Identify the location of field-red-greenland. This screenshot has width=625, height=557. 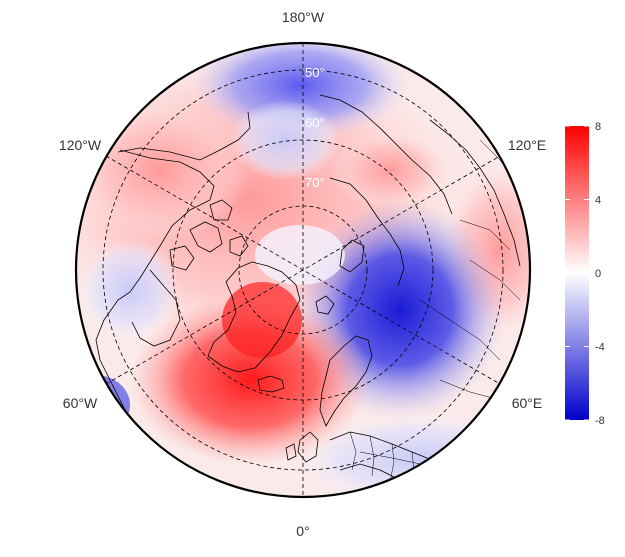
(262, 320).